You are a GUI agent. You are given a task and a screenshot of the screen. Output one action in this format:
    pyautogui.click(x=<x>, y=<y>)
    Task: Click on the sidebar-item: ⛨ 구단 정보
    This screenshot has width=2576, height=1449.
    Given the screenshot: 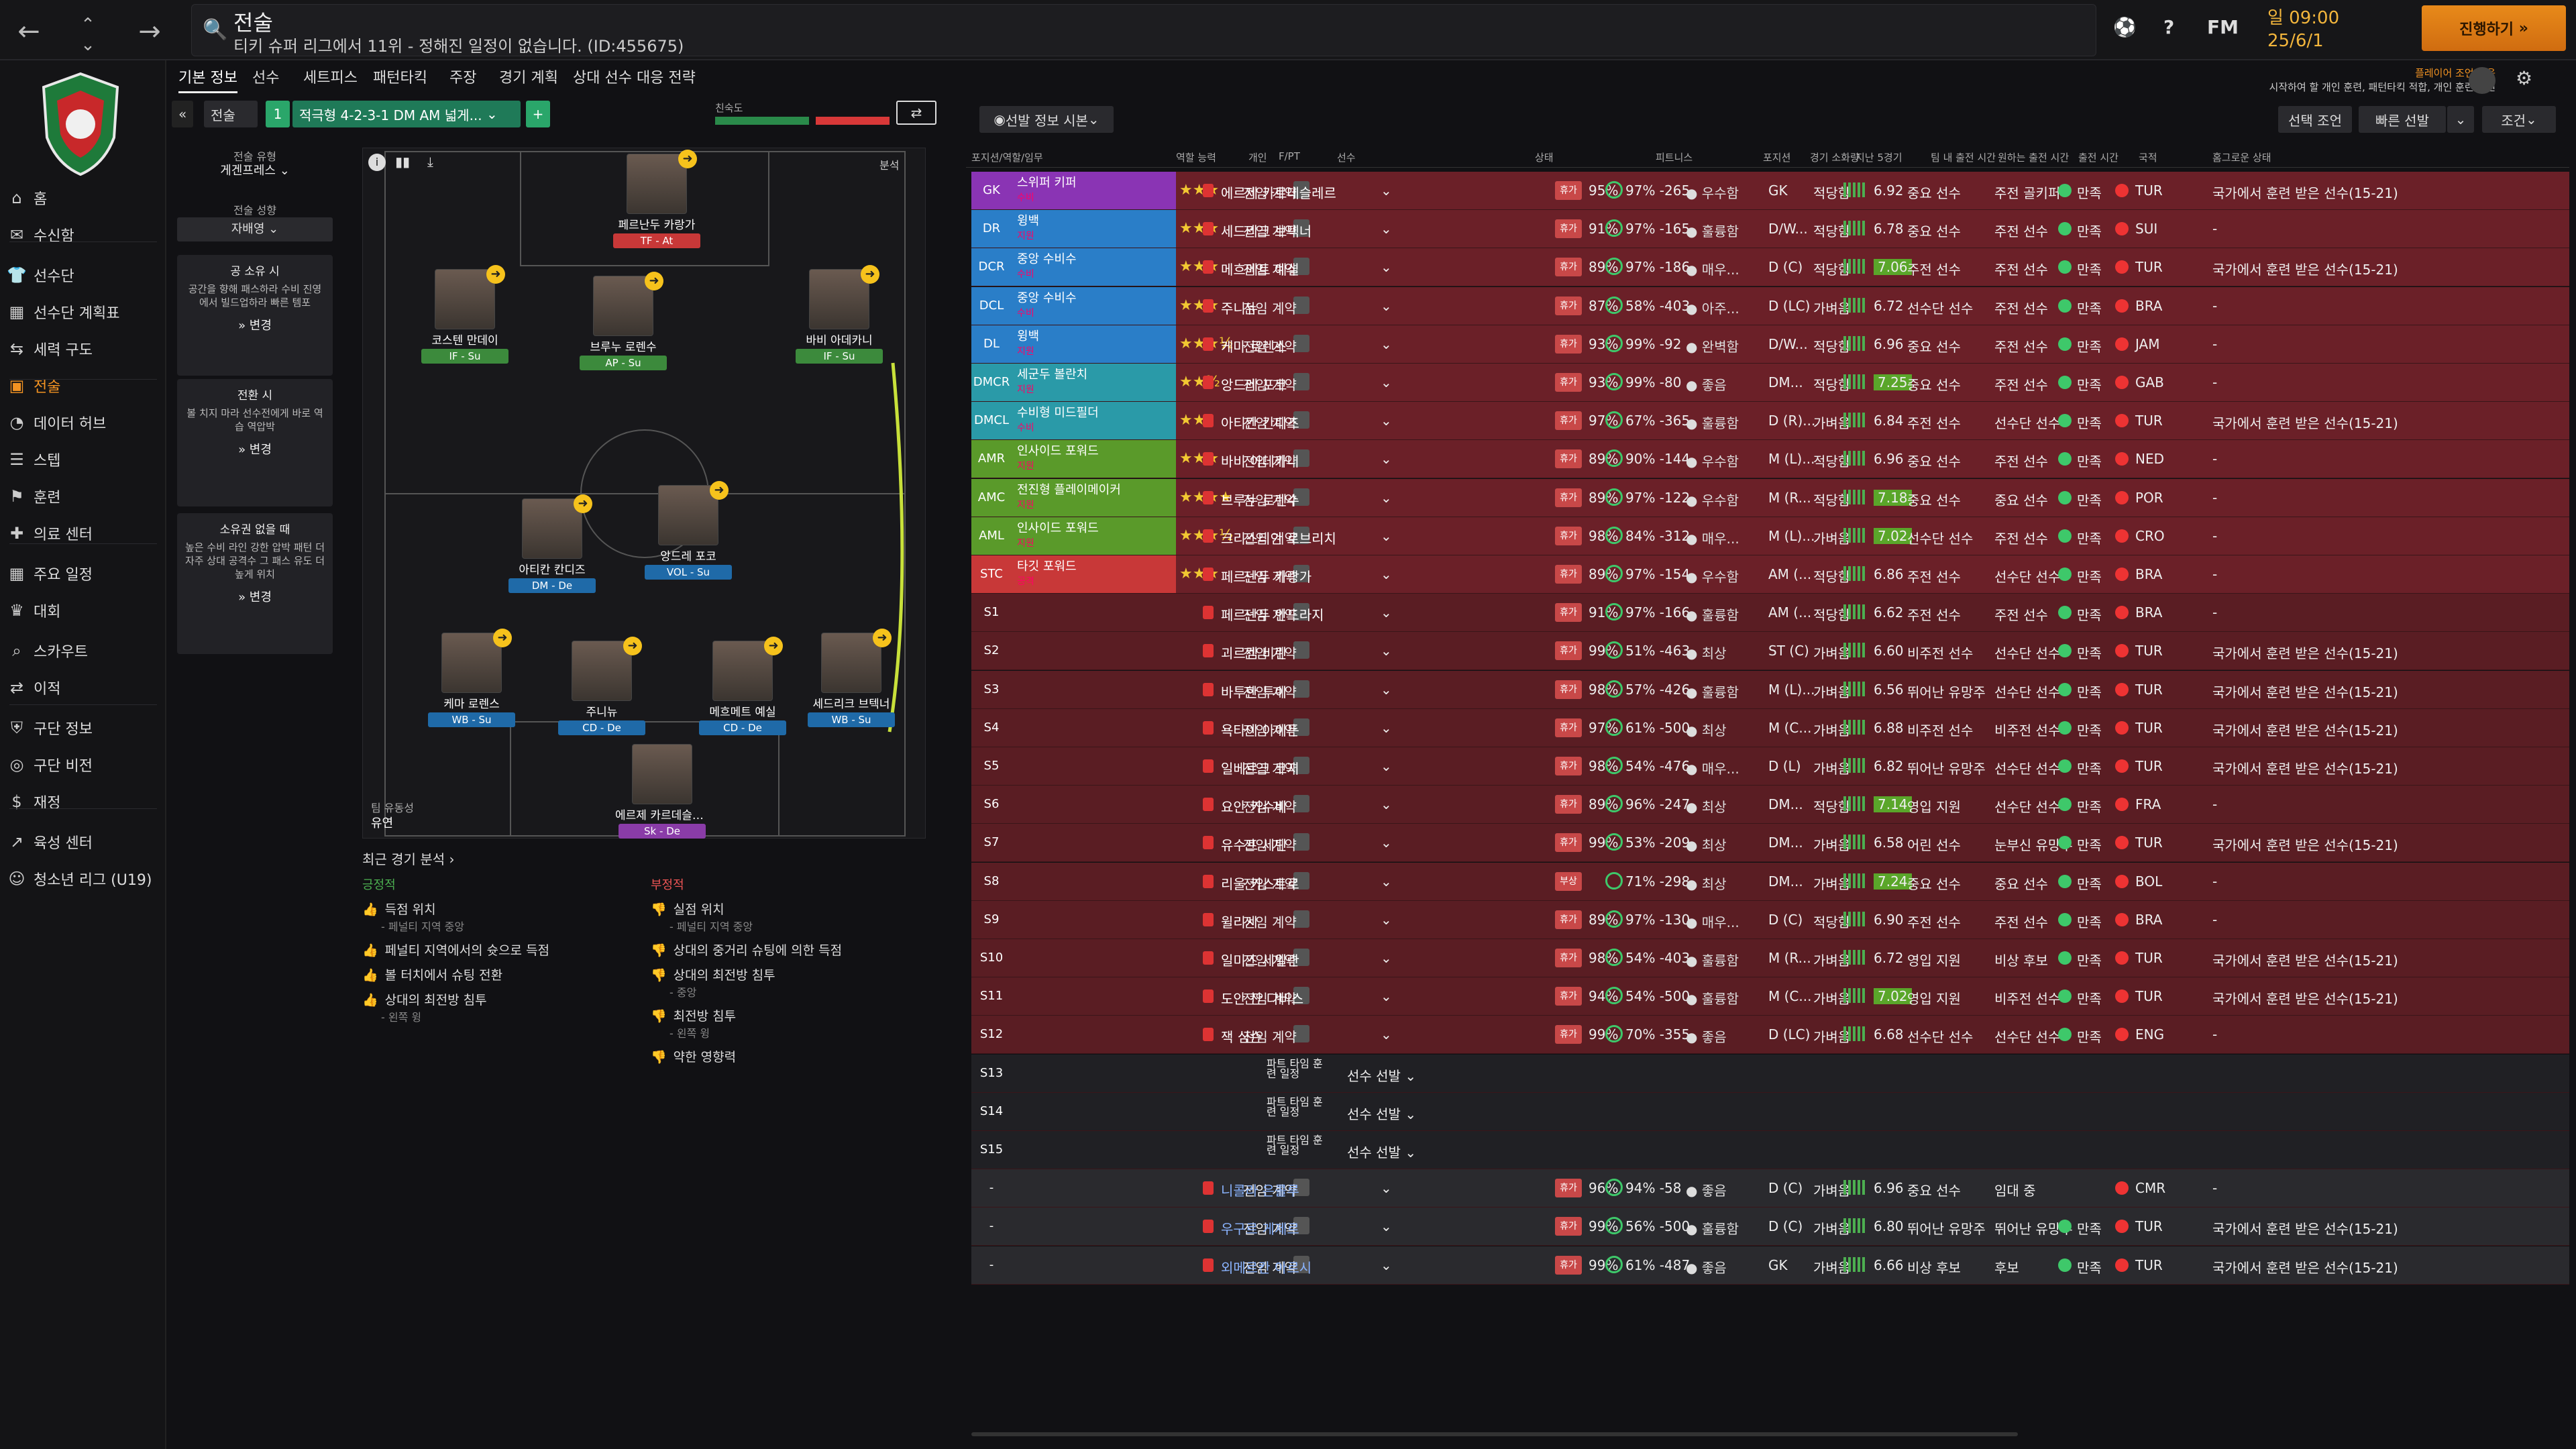 What is the action you would take?
    pyautogui.click(x=83, y=728)
    